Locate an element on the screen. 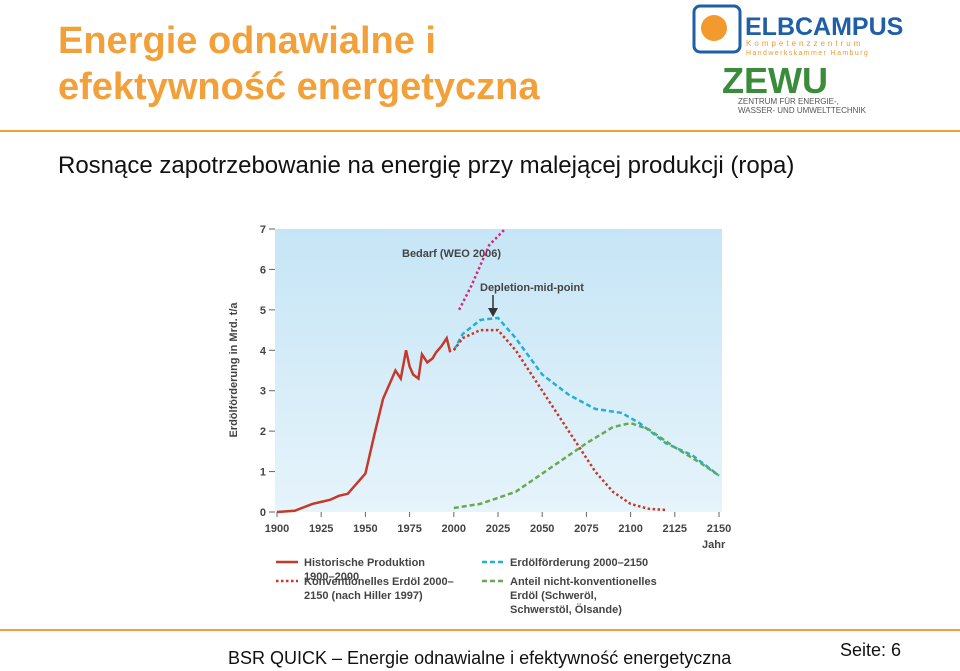 This screenshot has height=671, width=960. legend-label: Erdölförderung 2000–2150 is located at coordinates (579, 563).